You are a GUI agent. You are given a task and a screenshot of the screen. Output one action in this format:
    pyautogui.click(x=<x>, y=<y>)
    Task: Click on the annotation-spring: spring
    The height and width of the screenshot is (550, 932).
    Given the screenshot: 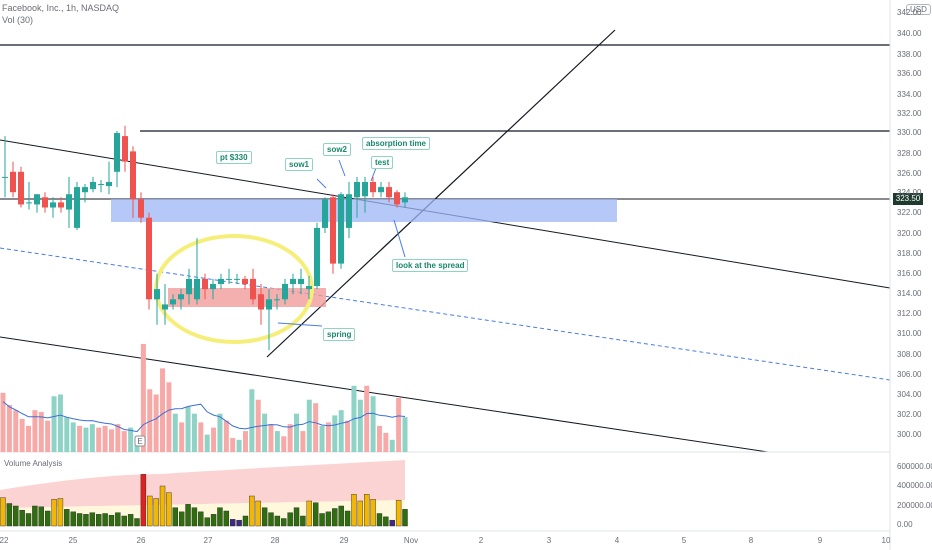 What is the action you would take?
    pyautogui.click(x=339, y=334)
    